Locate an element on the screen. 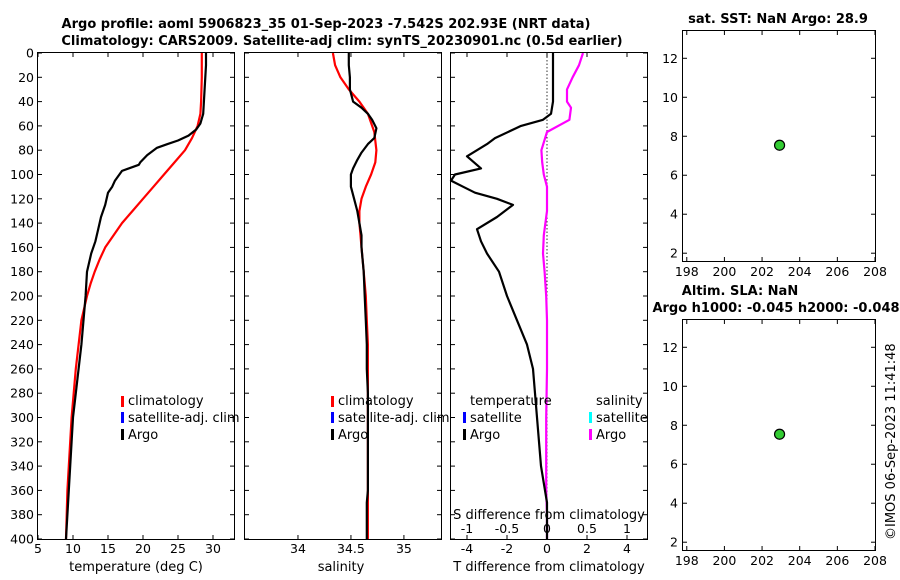 The height and width of the screenshot is (580, 900). timestamp: ©IMOS 06-Sep-2023 11:41:48 is located at coordinates (891, 441).